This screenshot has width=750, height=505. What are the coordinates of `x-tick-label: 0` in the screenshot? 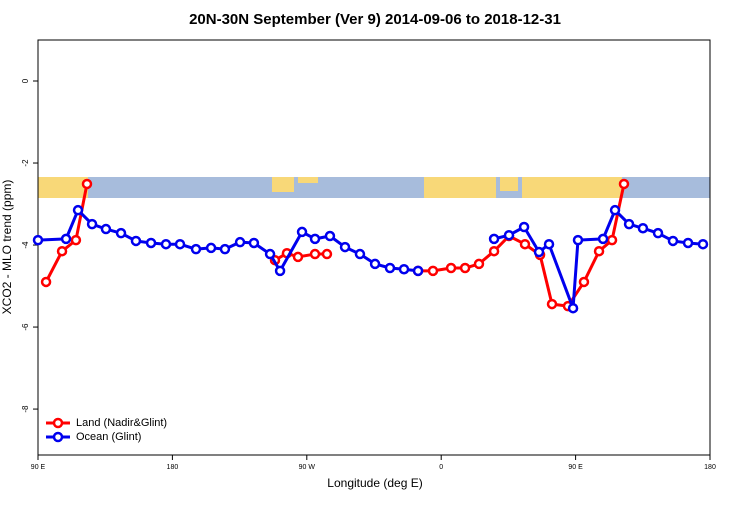 It's located at (441, 467).